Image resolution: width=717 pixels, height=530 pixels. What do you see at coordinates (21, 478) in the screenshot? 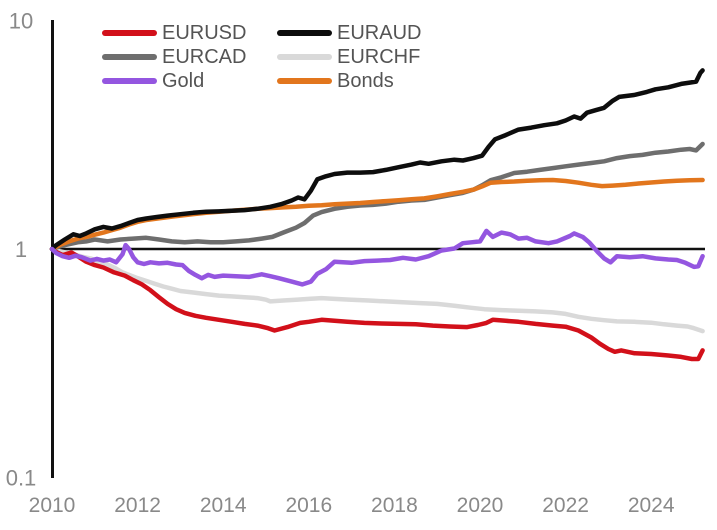
I see `y-axis-tick-label-0.1: 0.1` at bounding box center [21, 478].